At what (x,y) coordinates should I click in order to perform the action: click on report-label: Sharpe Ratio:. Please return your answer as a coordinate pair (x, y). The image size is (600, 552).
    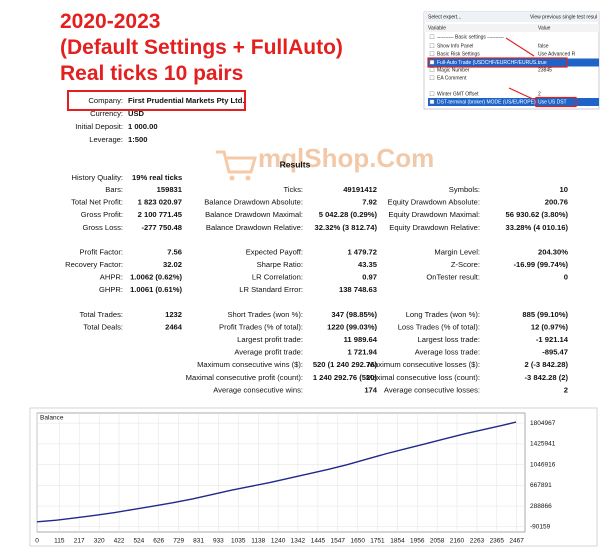
    Looking at the image, I should click on (280, 264).